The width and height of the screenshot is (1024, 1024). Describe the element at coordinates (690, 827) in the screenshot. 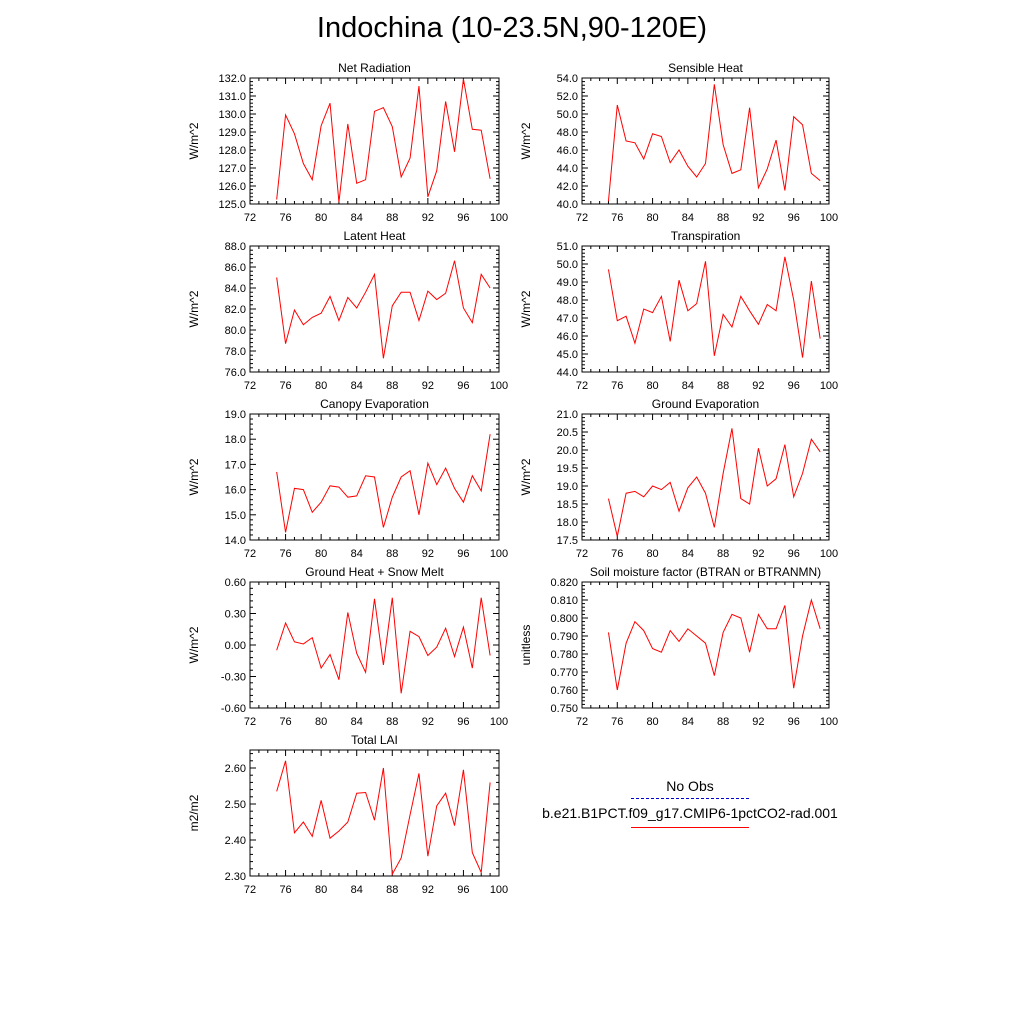

I see `legend-model-line` at that location.